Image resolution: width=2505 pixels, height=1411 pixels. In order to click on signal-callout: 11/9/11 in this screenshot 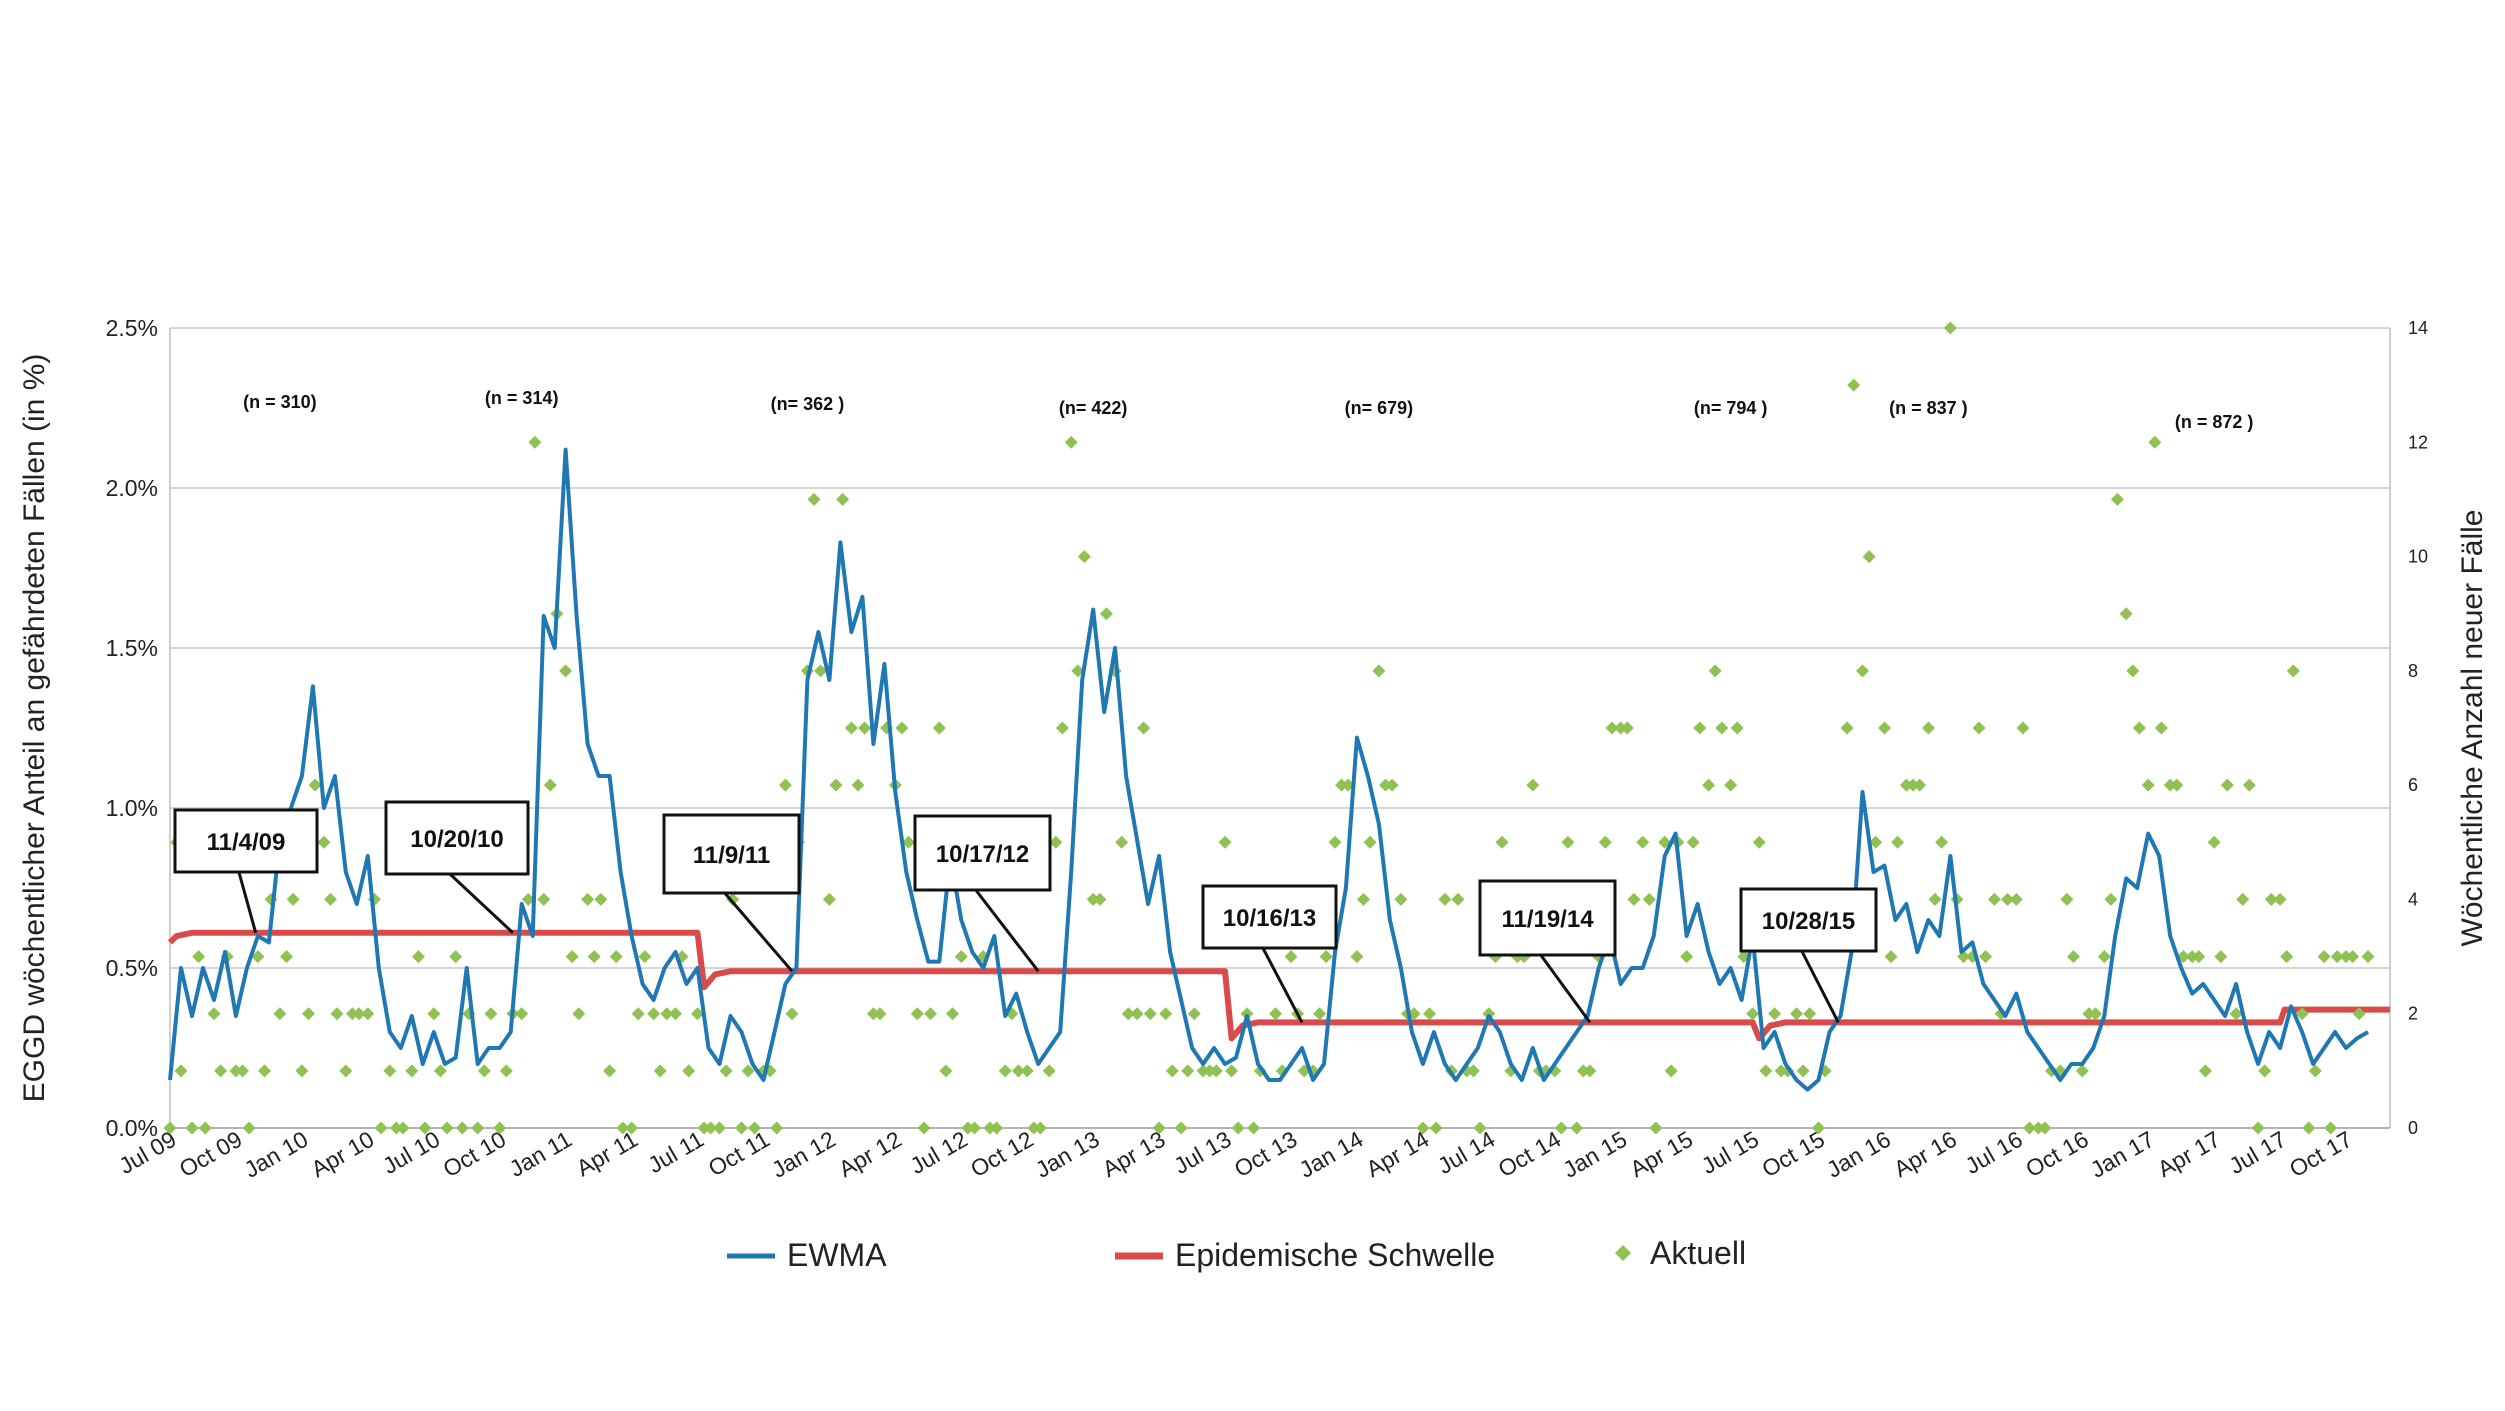, I will do `click(731, 893)`.